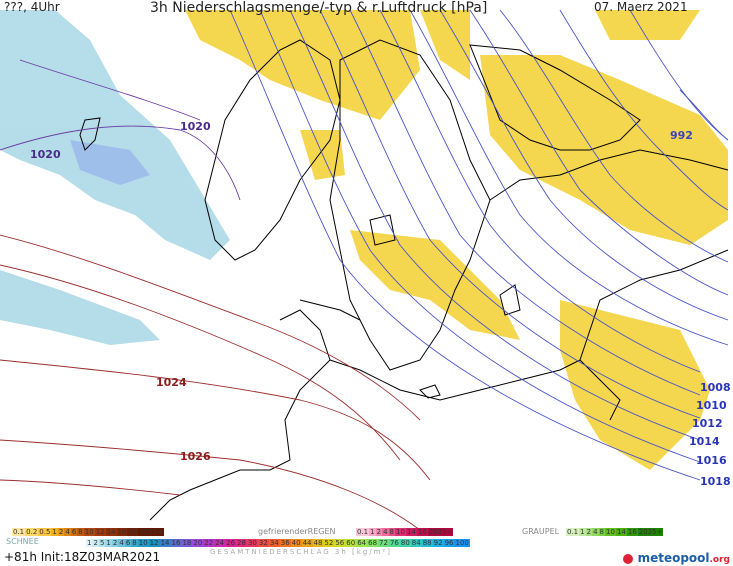 This screenshot has height=566, width=733. Describe the element at coordinates (285, 543) in the screenshot. I see `legend-swatch: 36` at that location.